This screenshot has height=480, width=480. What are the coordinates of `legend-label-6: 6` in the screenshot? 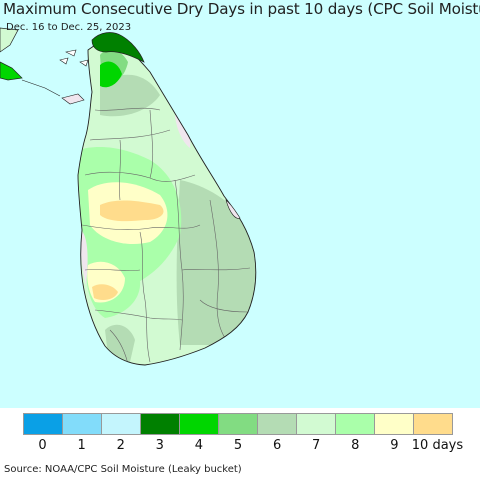 It's located at (277, 445).